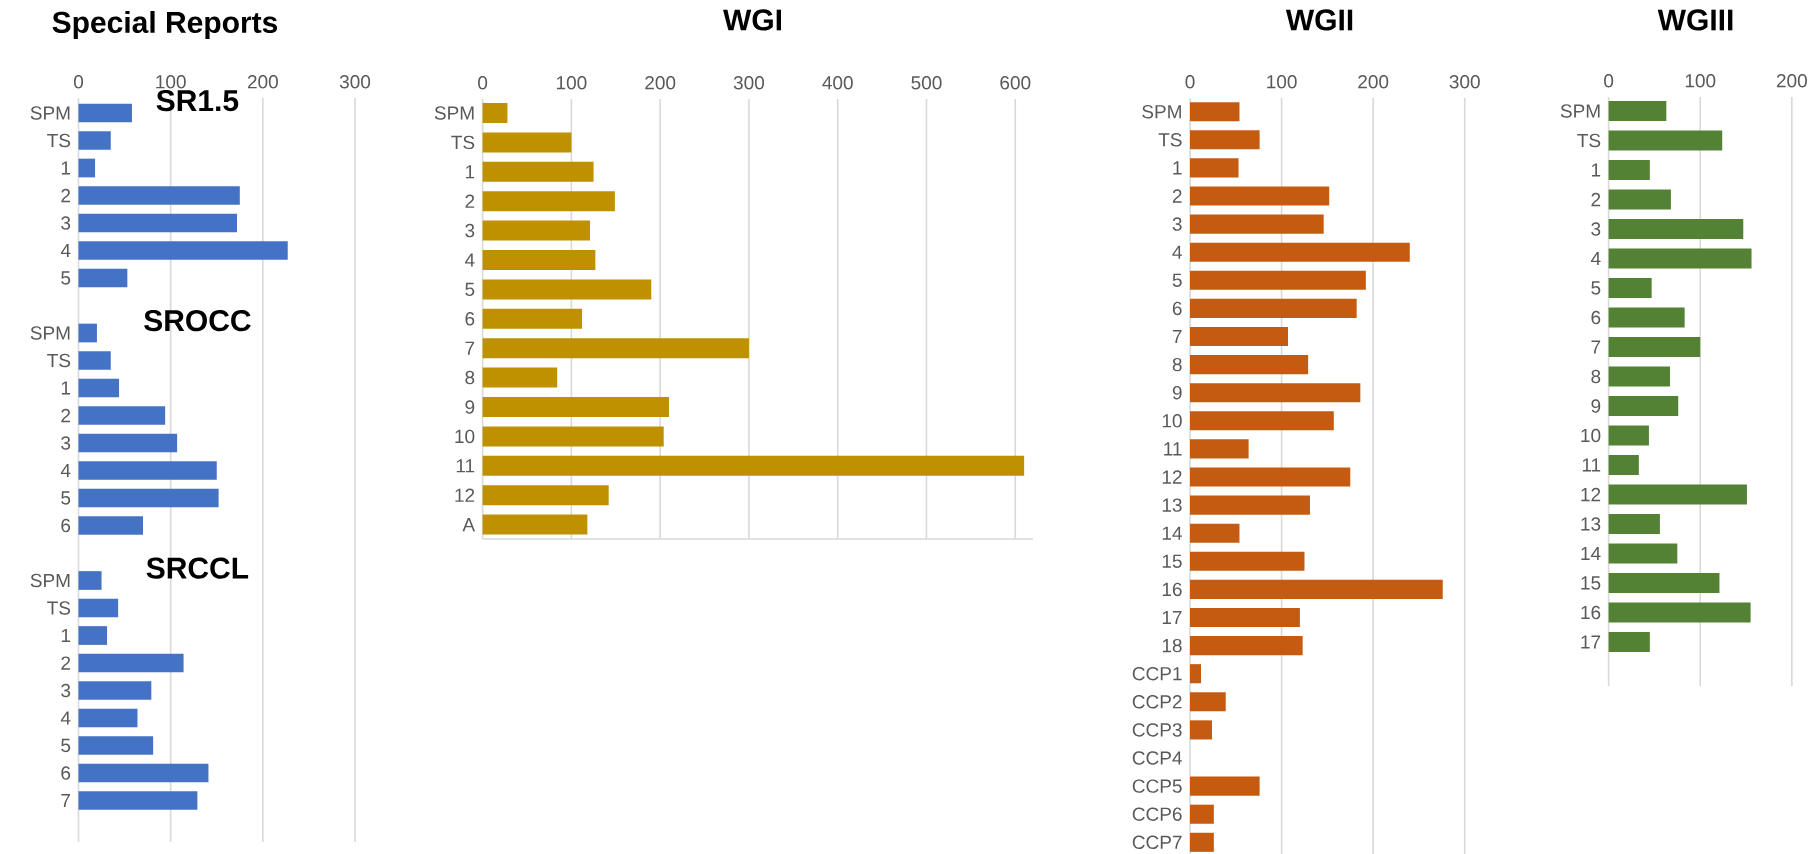 This screenshot has height=854, width=1816. I want to click on y-tick-label: 9, so click(1177, 392).